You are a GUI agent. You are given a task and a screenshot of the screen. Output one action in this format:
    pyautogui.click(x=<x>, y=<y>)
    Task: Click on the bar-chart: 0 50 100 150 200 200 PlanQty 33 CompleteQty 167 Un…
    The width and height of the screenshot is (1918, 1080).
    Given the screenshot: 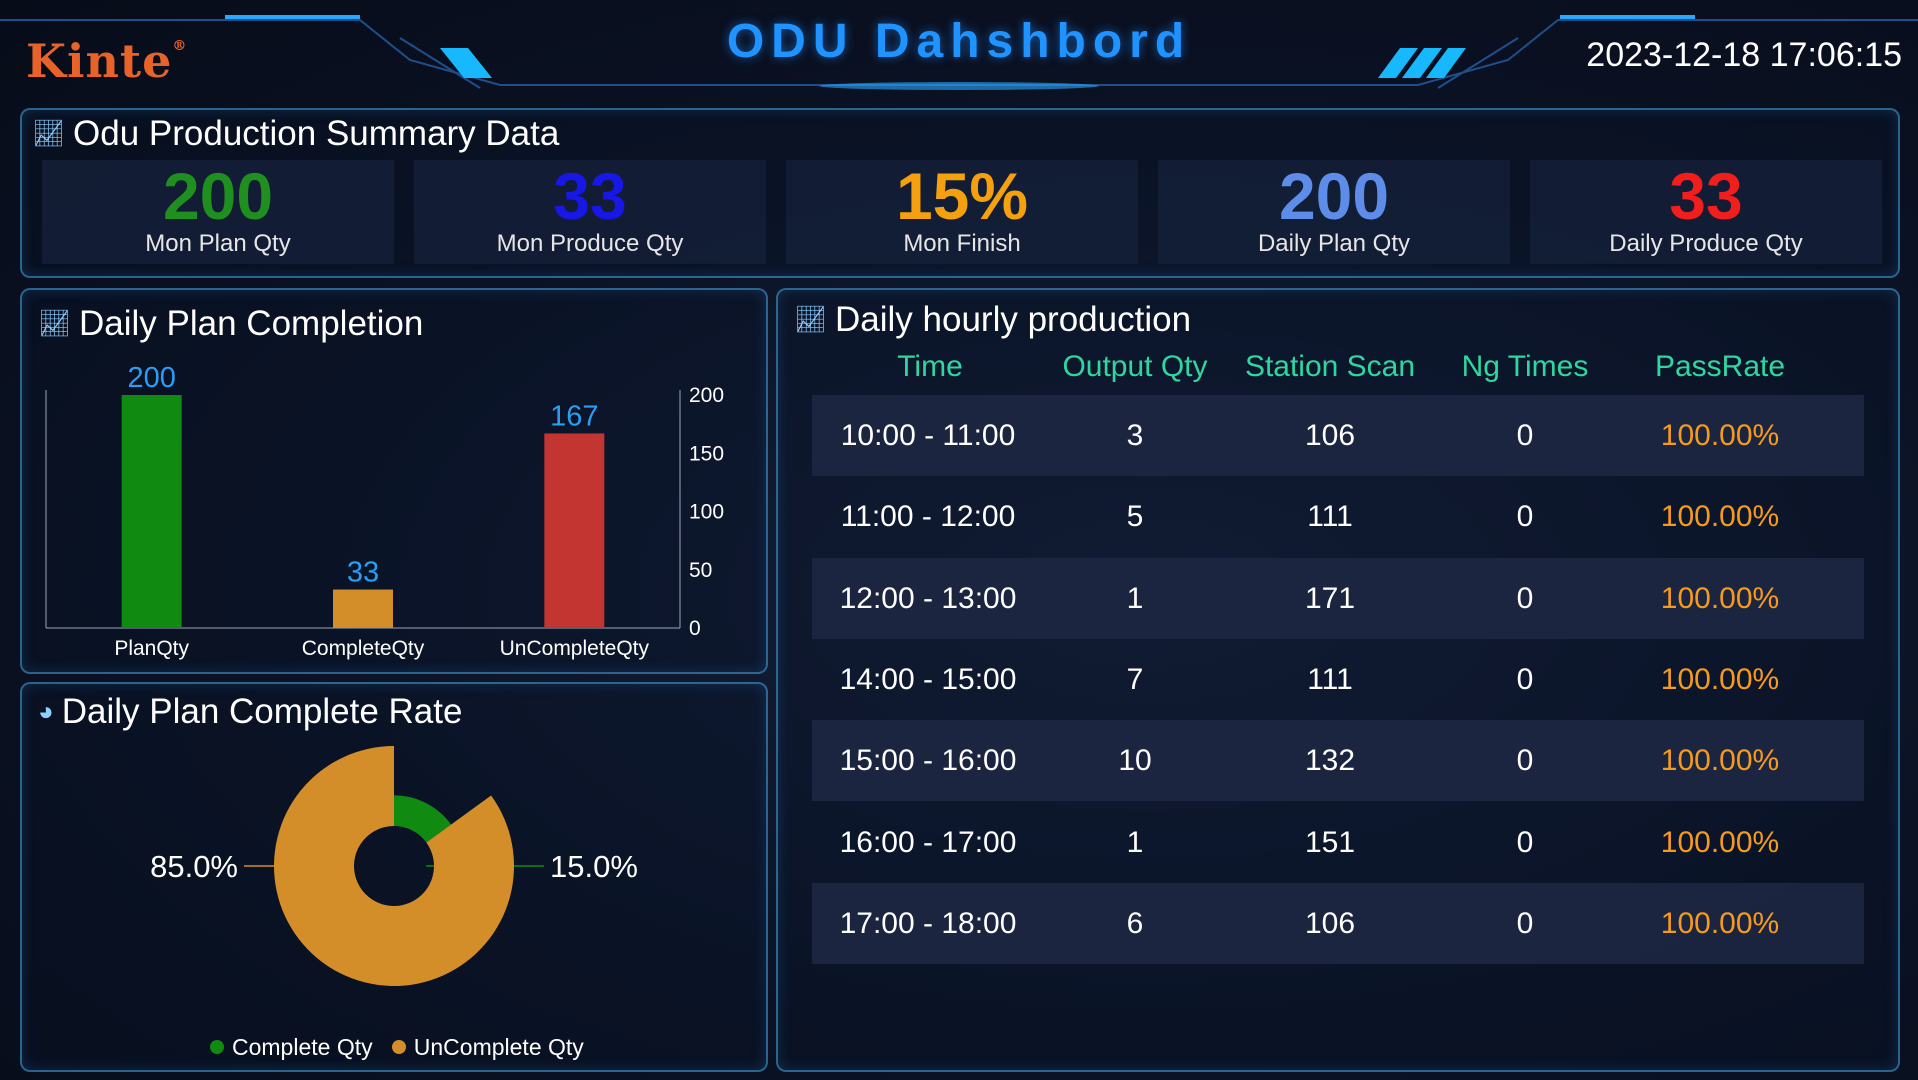 What is the action you would take?
    pyautogui.click(x=384, y=511)
    